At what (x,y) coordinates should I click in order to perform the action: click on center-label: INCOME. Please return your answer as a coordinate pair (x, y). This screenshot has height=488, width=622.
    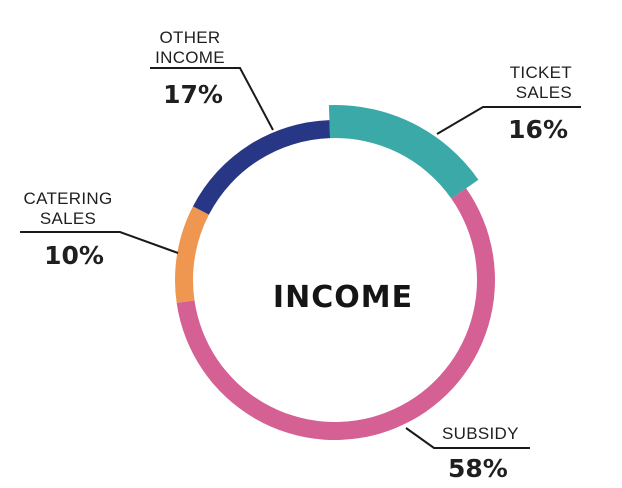
    Looking at the image, I should click on (343, 297).